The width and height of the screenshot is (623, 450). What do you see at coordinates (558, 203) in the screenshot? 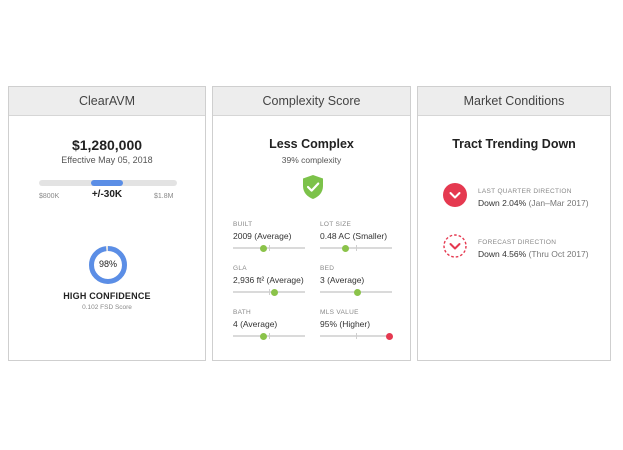
I see `last-quarter-period: (Jan–Mar 2017)` at bounding box center [558, 203].